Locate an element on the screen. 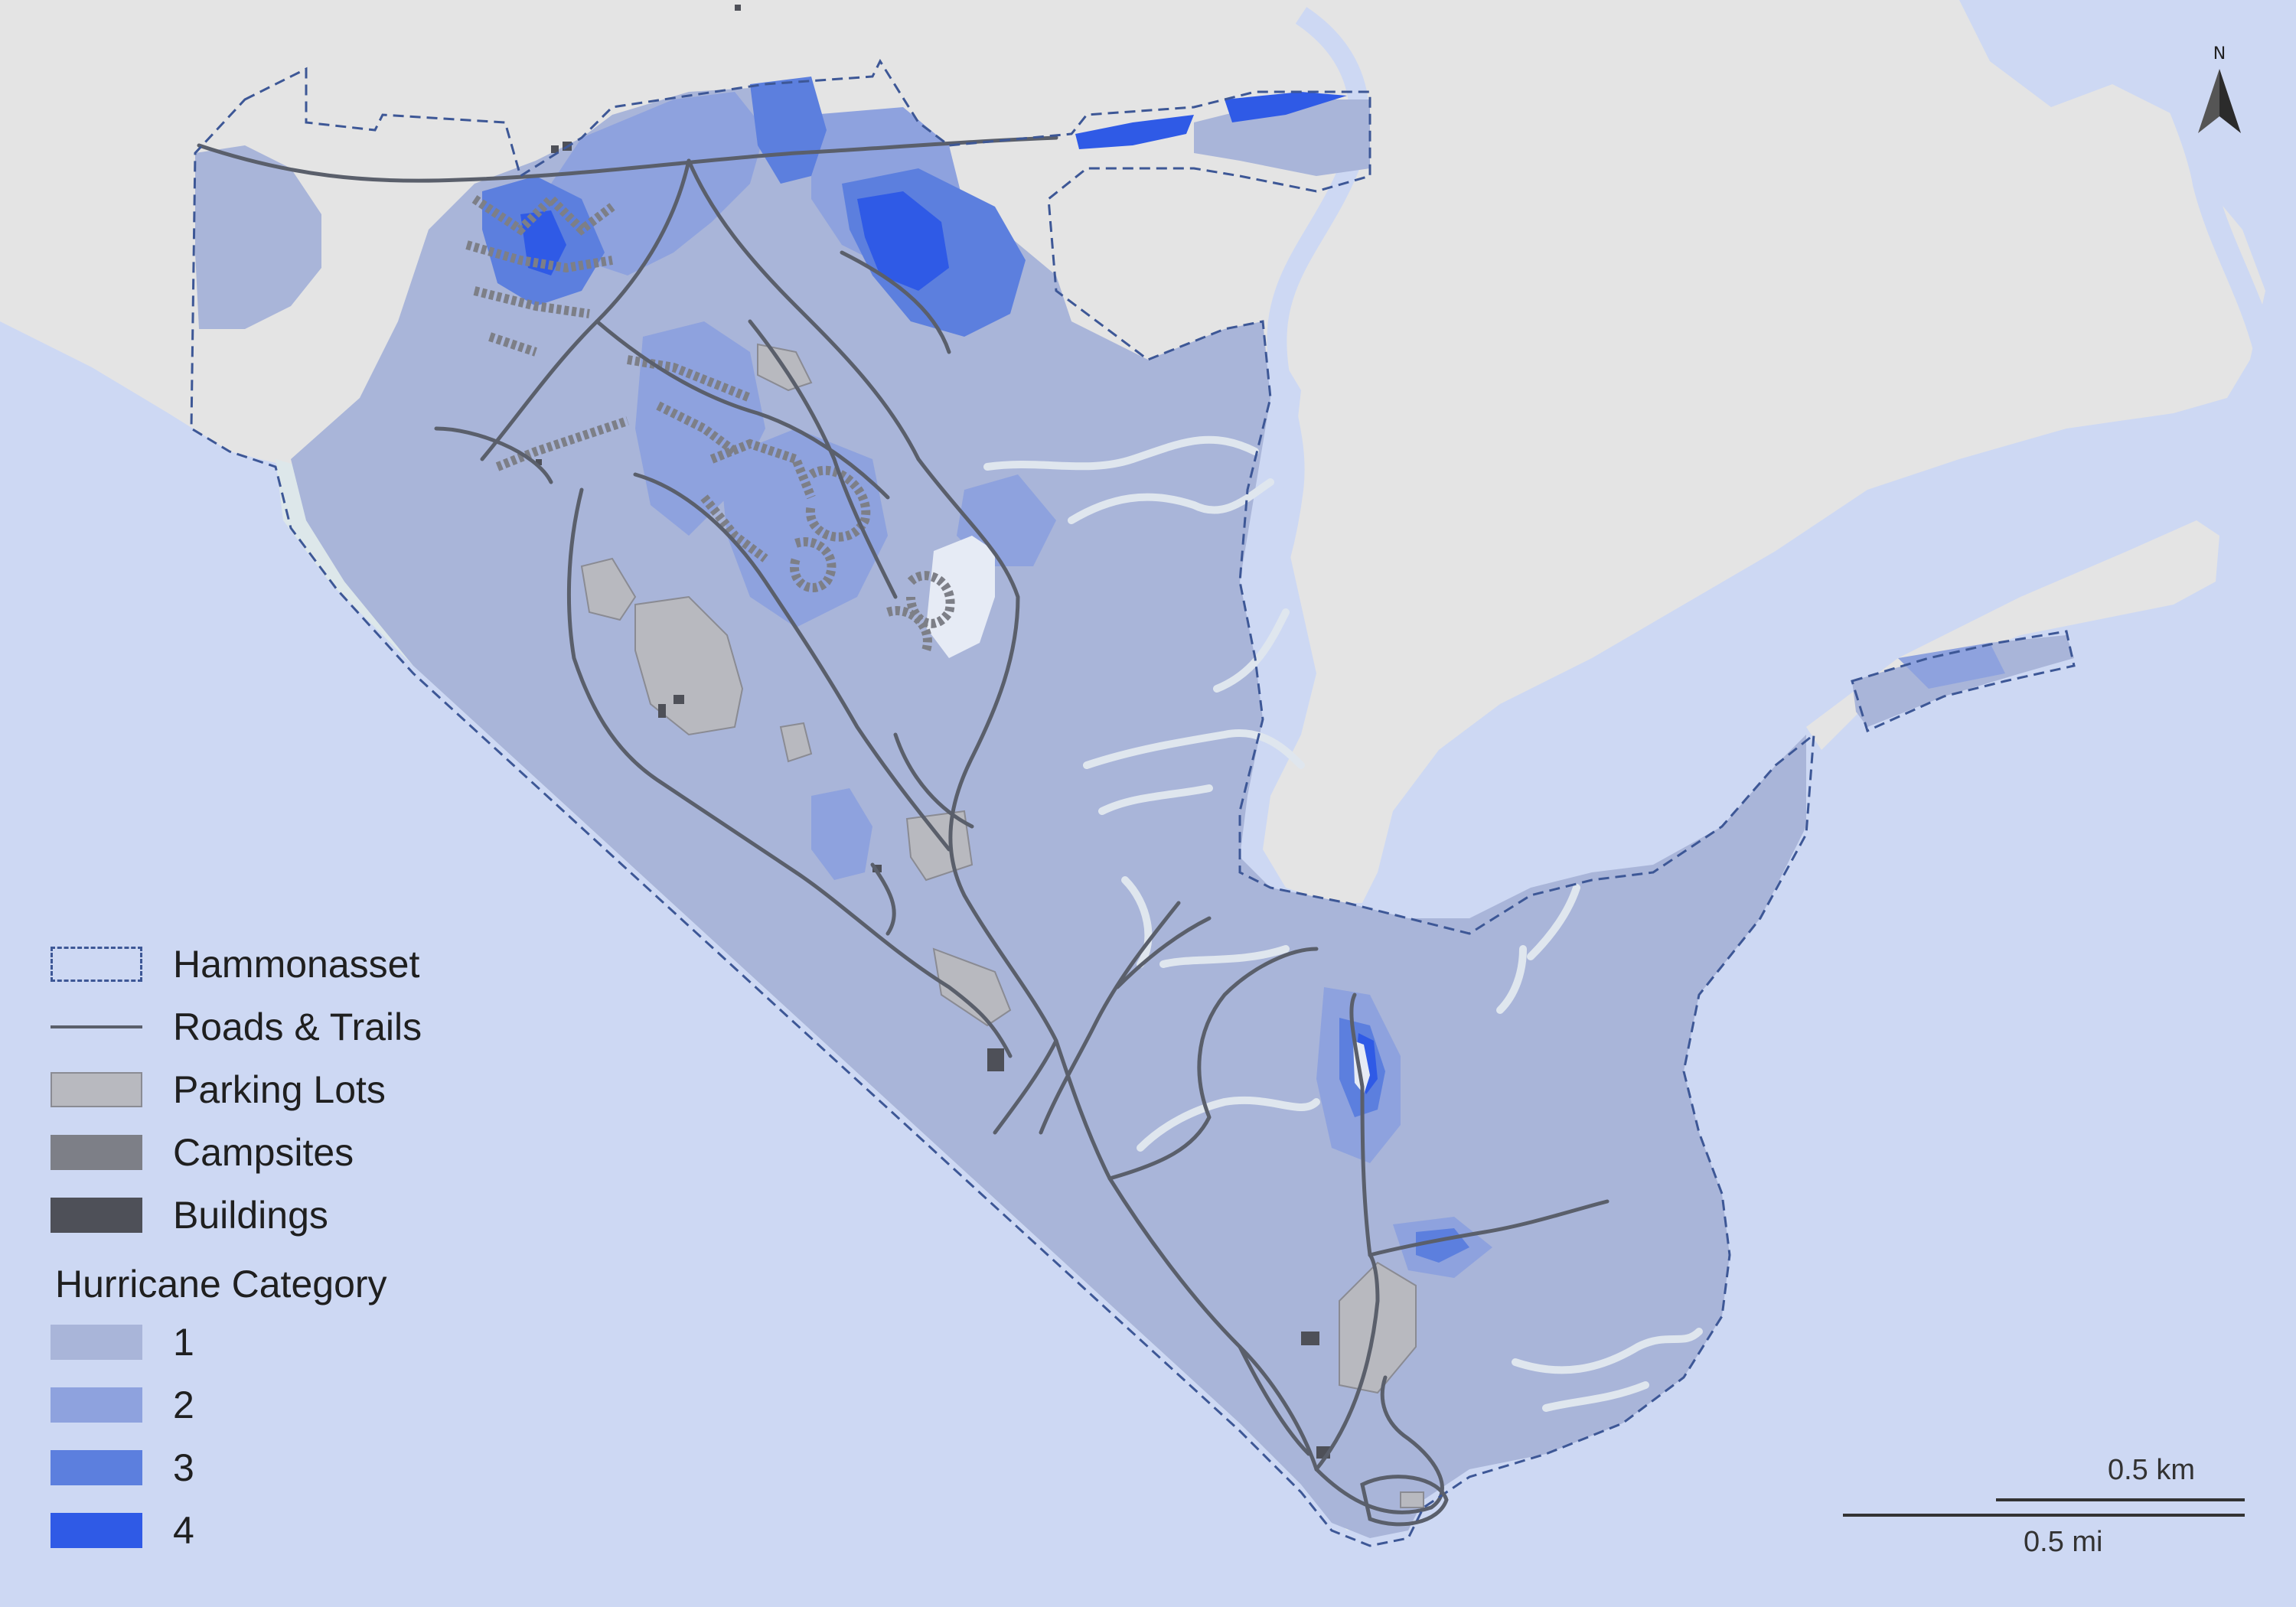 Image resolution: width=2296 pixels, height=1607 pixels. legend-row-category-4: 4 is located at coordinates (122, 1530).